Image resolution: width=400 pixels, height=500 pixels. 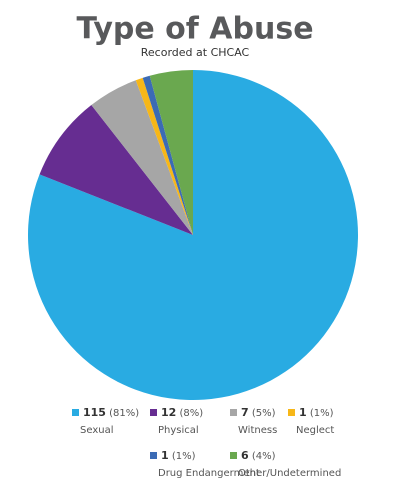 I want to click on chart-subtitle: Recorded at CHCAC, so click(x=195, y=52).